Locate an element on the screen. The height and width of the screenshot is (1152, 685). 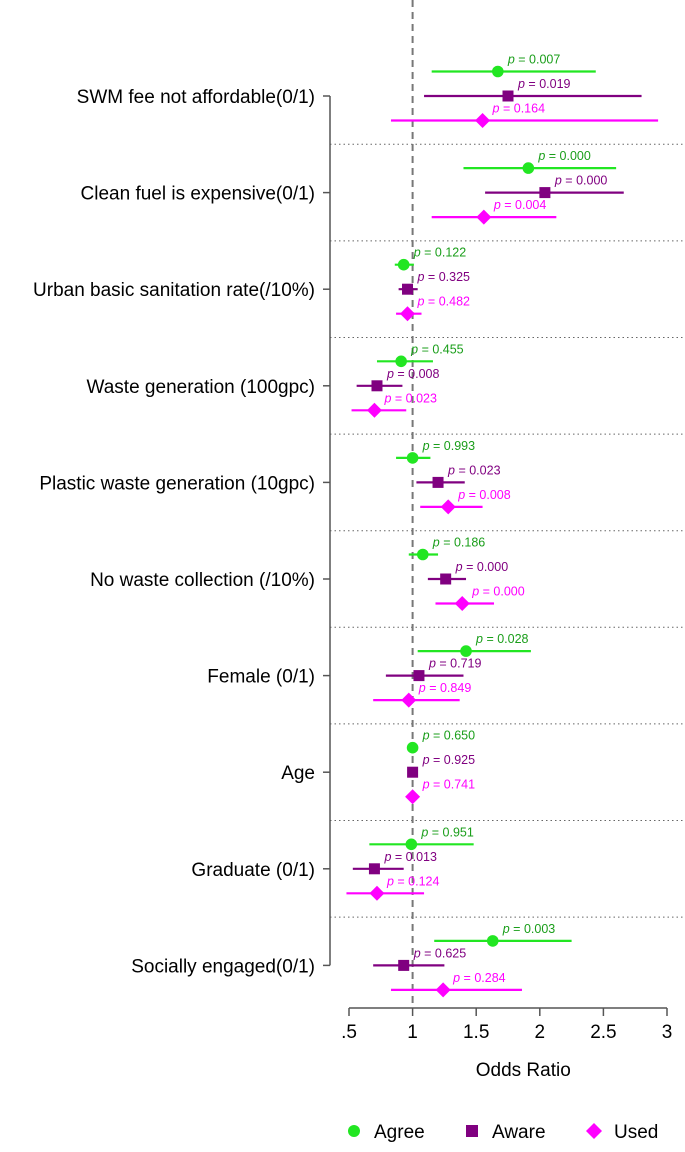
estimate-agree: p = 0.007 is located at coordinates (513, 65).